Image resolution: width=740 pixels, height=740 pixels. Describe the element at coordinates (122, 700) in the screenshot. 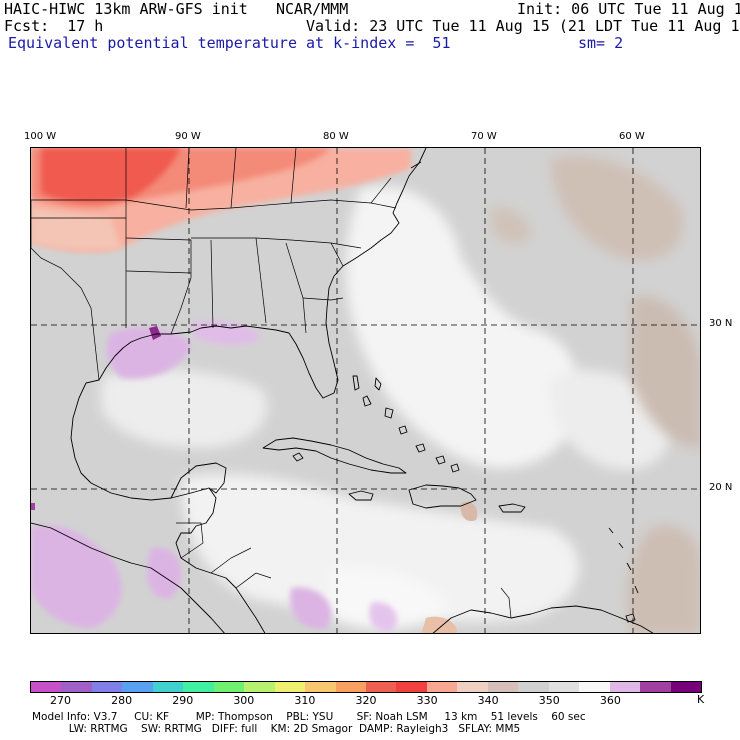

I see `colorbar-label: 280` at that location.